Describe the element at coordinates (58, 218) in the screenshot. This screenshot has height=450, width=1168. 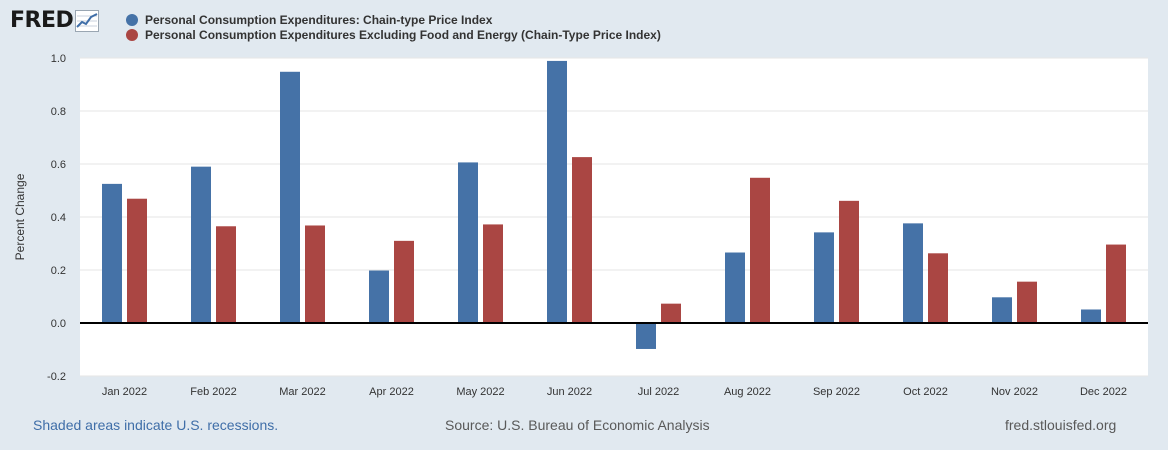
I see `y-tick-label: 0.4` at that location.